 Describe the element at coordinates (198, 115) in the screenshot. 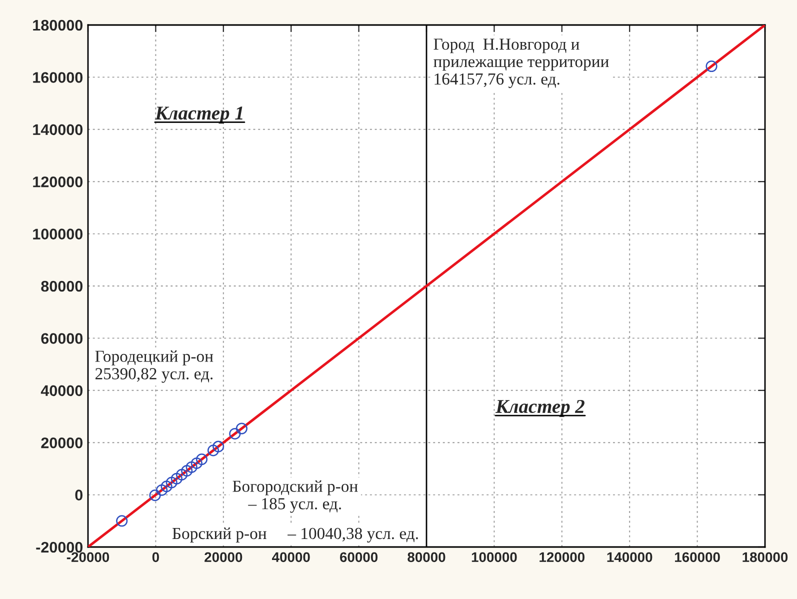

I see `annotation: Кластер 1` at that location.